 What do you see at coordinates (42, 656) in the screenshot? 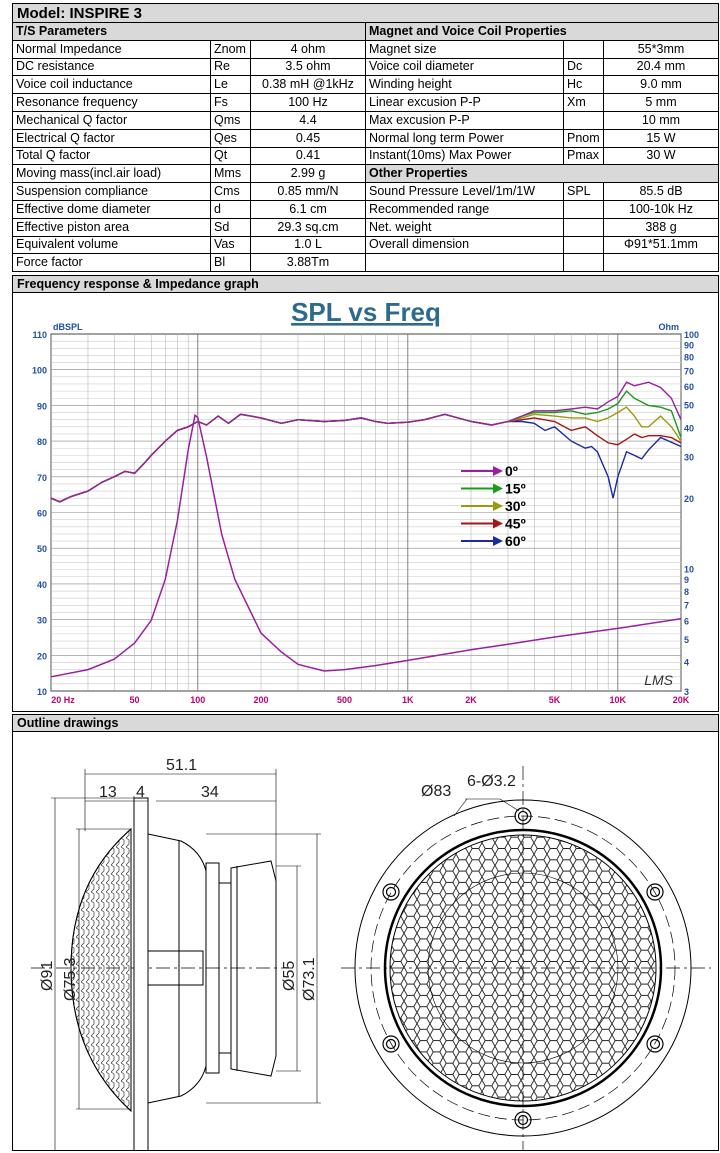
I see `y-tick-label: 20` at bounding box center [42, 656].